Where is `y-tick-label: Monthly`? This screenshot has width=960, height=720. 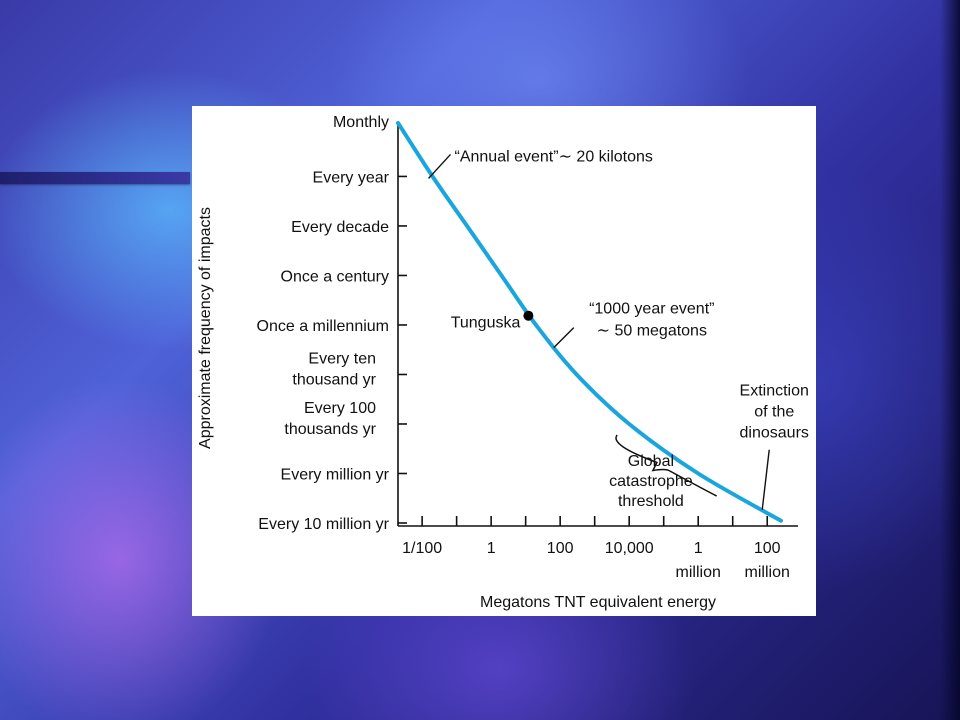 y-tick-label: Monthly is located at coordinates (361, 122).